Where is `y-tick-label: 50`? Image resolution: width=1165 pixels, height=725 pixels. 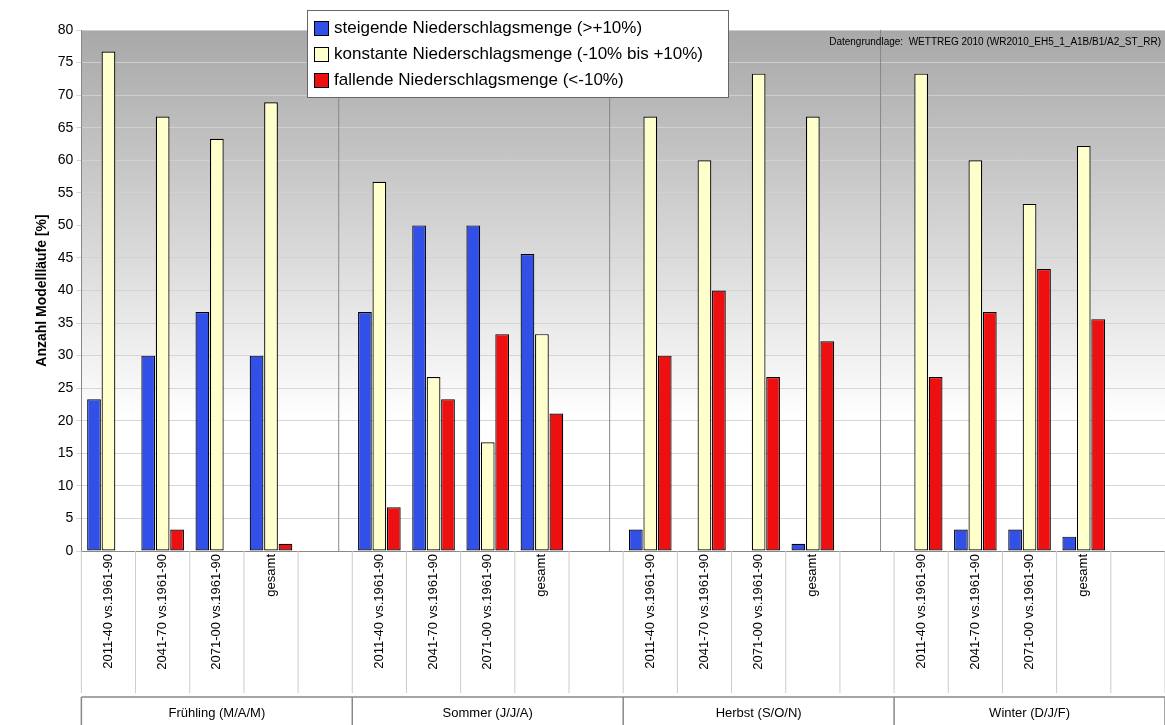
y-tick-label: 50 is located at coordinates (65, 224).